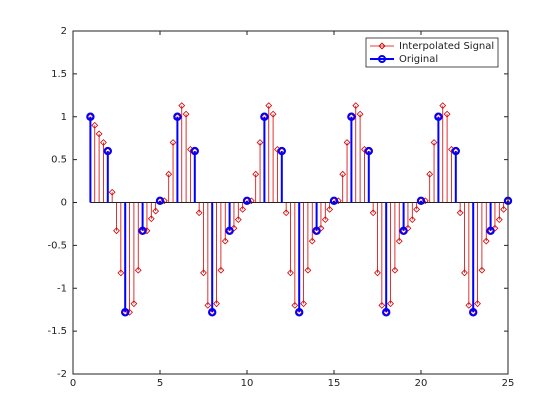 Image resolution: width=560 pixels, height=420 pixels. I want to click on legend-label: Original, so click(418, 59).